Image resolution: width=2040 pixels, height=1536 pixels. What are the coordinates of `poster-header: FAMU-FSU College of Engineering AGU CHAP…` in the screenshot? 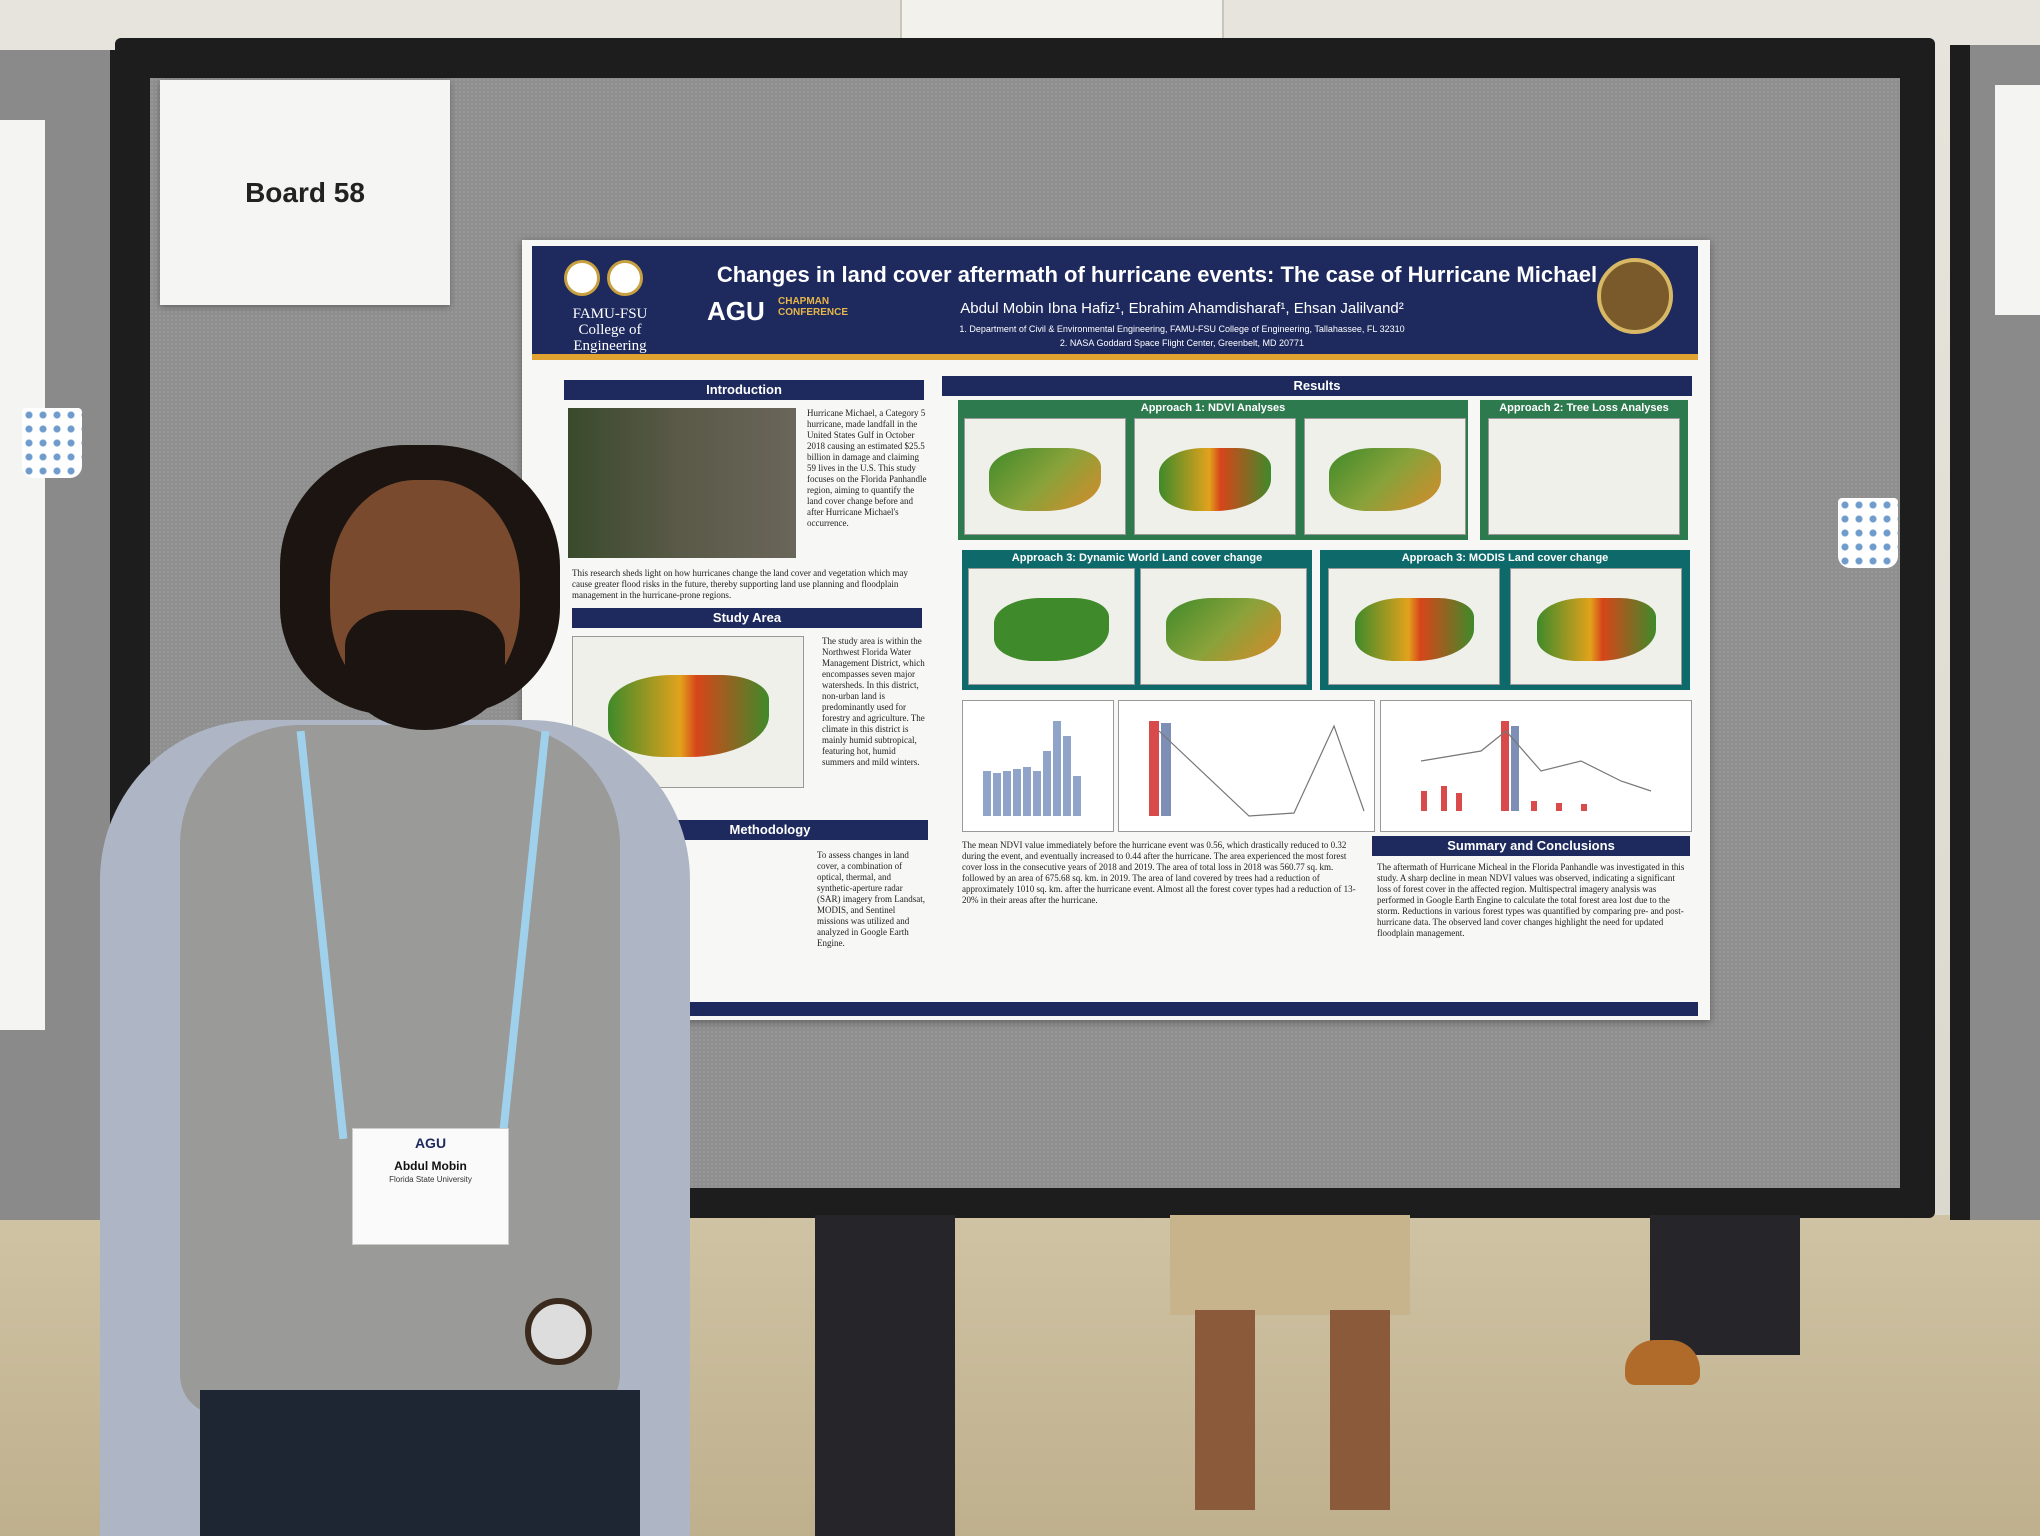 It's located at (1115, 303).